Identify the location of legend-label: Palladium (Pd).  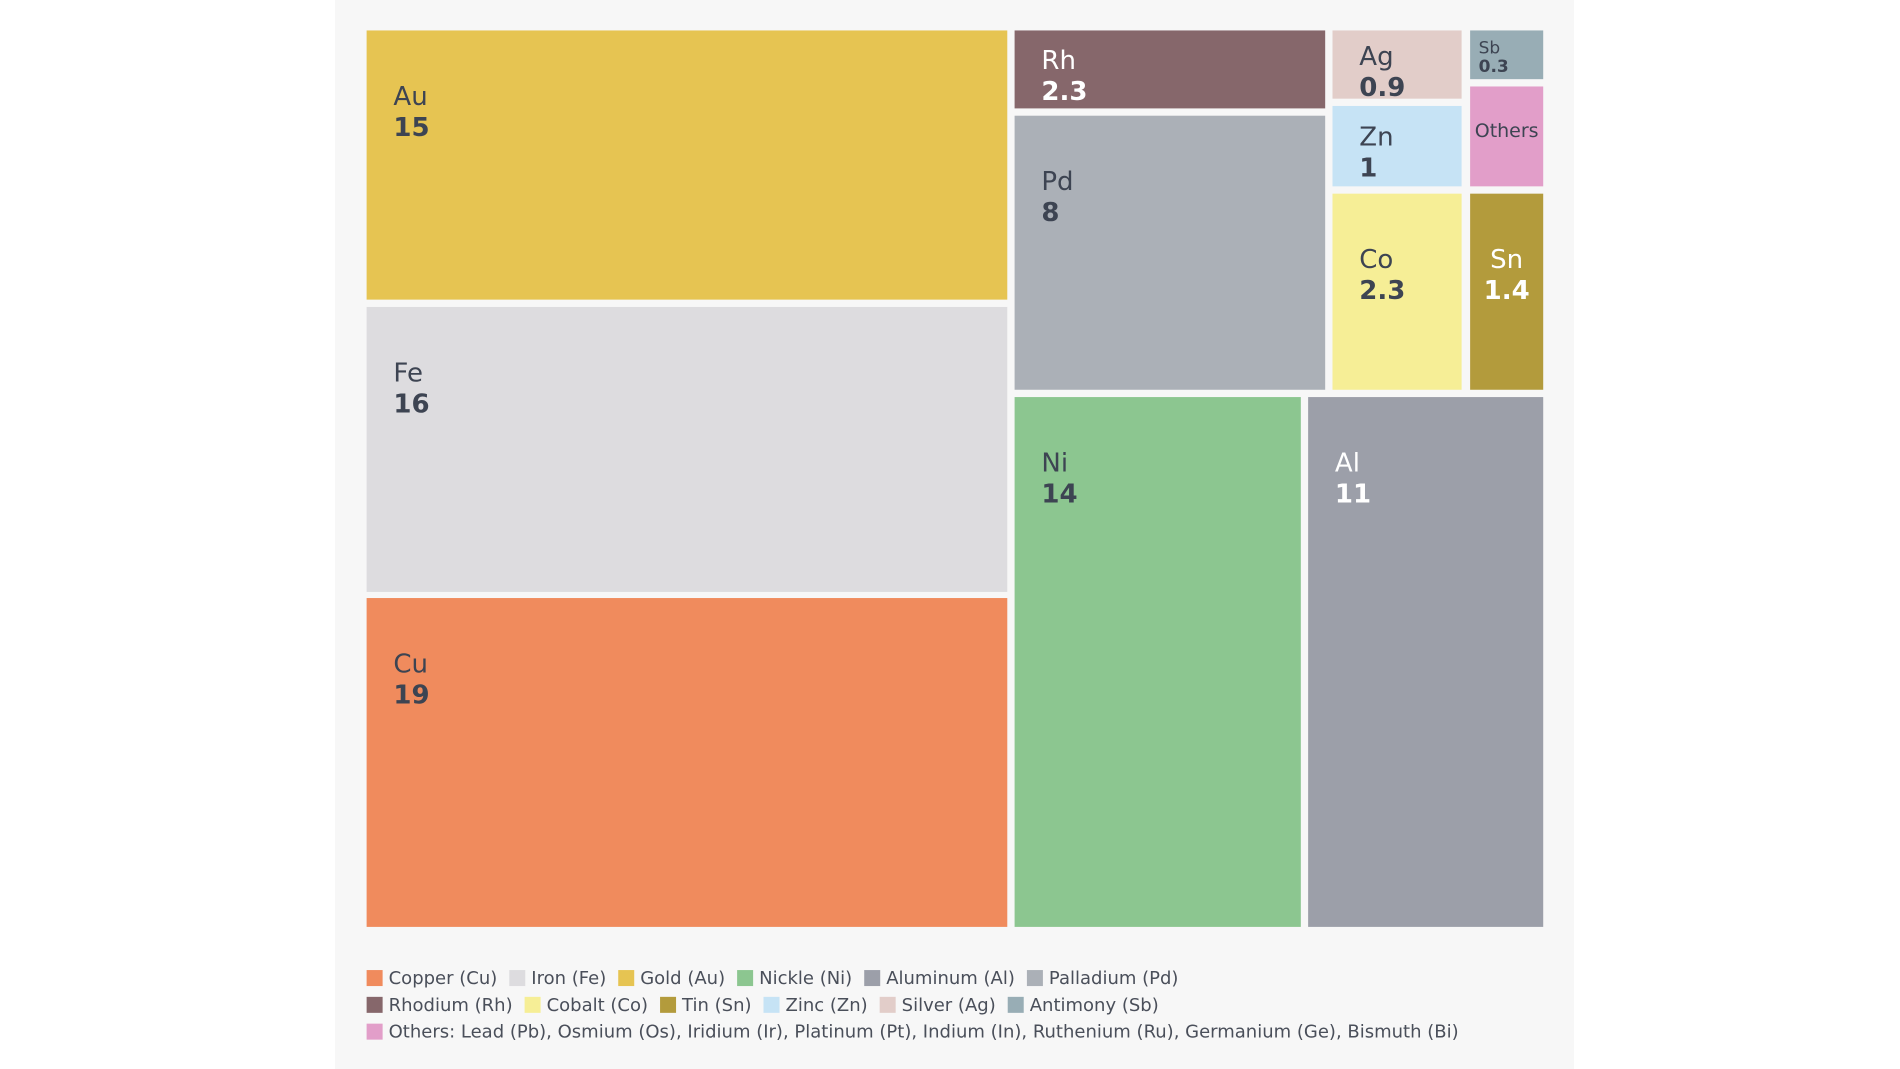
(1114, 978).